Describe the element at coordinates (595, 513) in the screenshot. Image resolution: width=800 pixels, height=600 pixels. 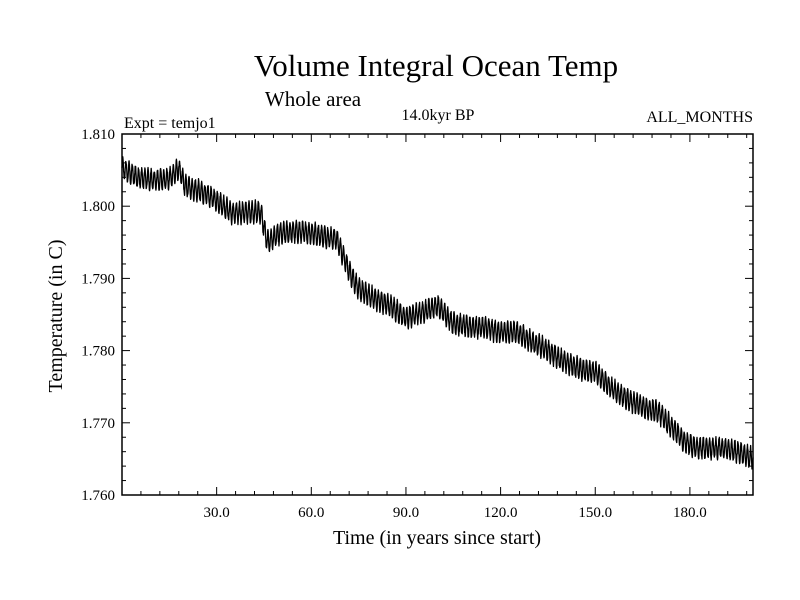
I see `x-tick-label: 150.0` at that location.